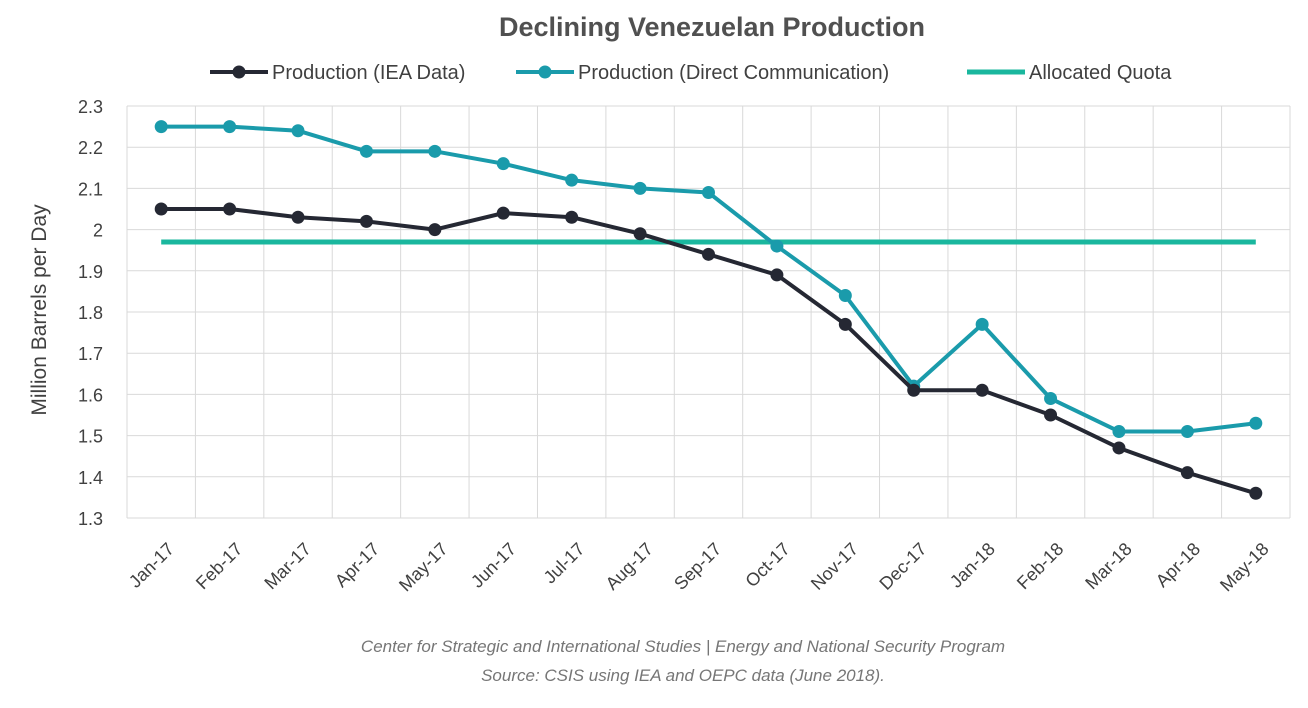 The width and height of the screenshot is (1308, 708). What do you see at coordinates (733, 73) in the screenshot?
I see `legend-label: Production (Direct Communication)` at bounding box center [733, 73].